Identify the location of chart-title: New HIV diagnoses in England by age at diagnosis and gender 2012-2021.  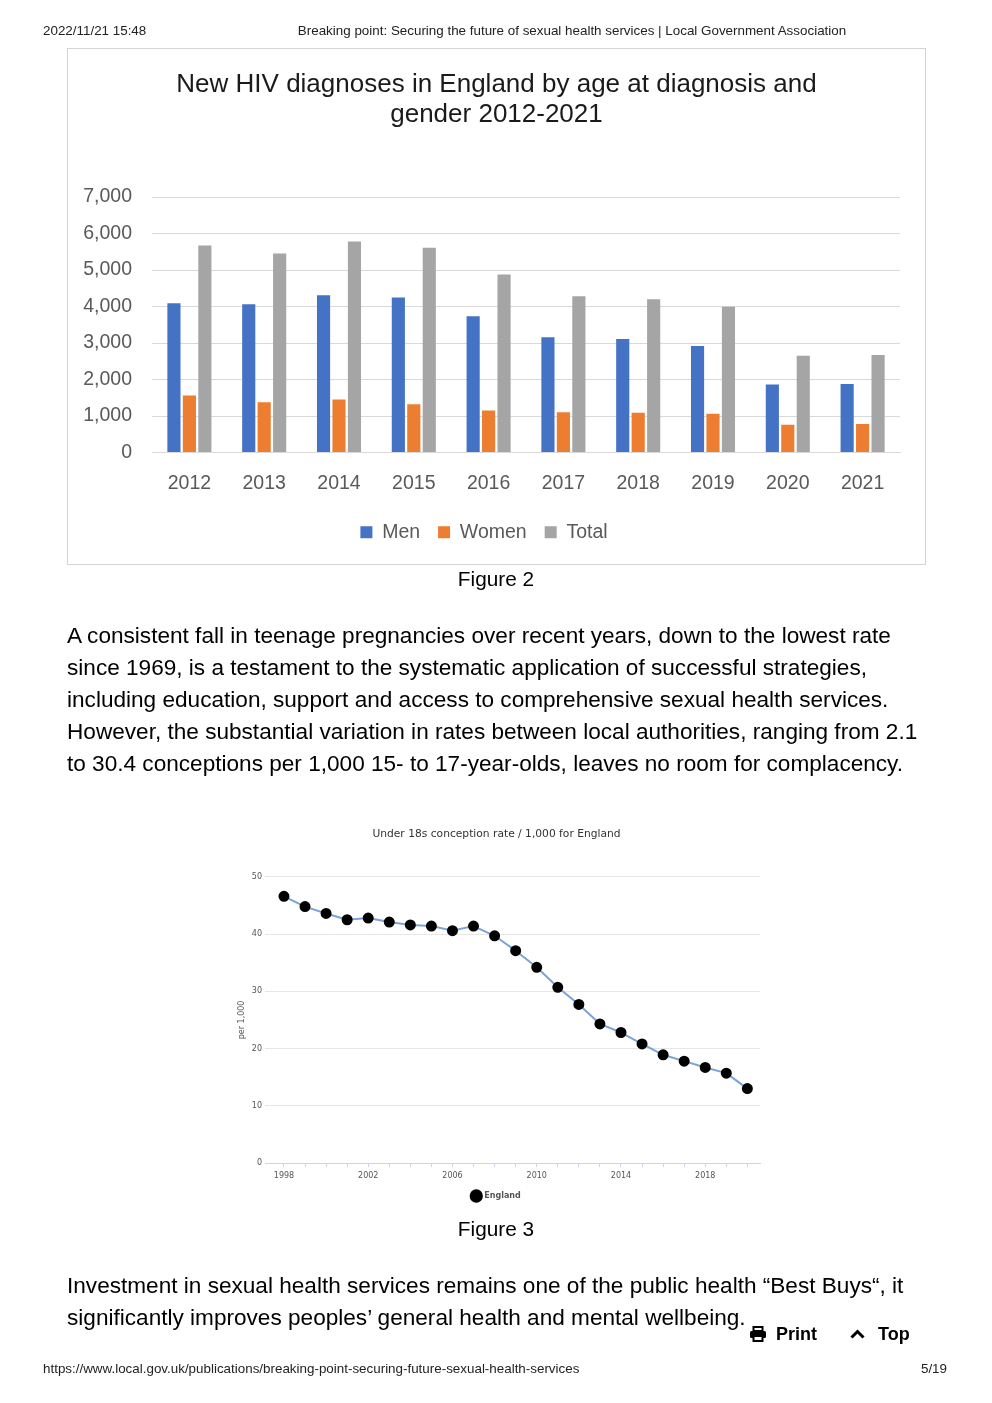
(496, 98).